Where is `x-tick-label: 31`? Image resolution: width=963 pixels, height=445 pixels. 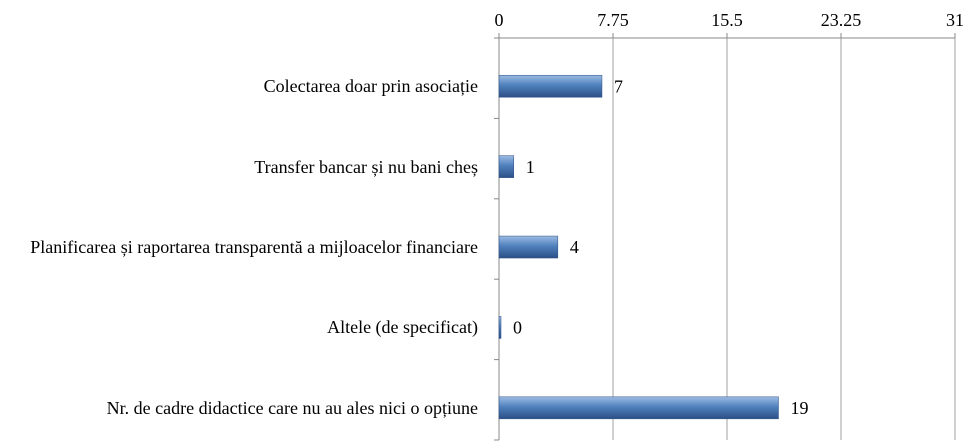 x-tick-label: 31 is located at coordinates (954, 20).